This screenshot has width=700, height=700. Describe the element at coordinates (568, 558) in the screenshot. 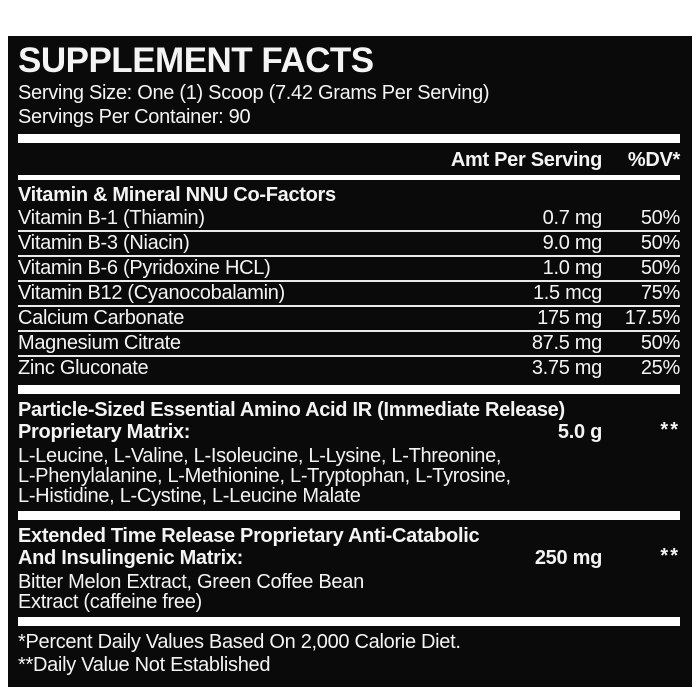

I see `matrix-amount: 250 mg` at that location.